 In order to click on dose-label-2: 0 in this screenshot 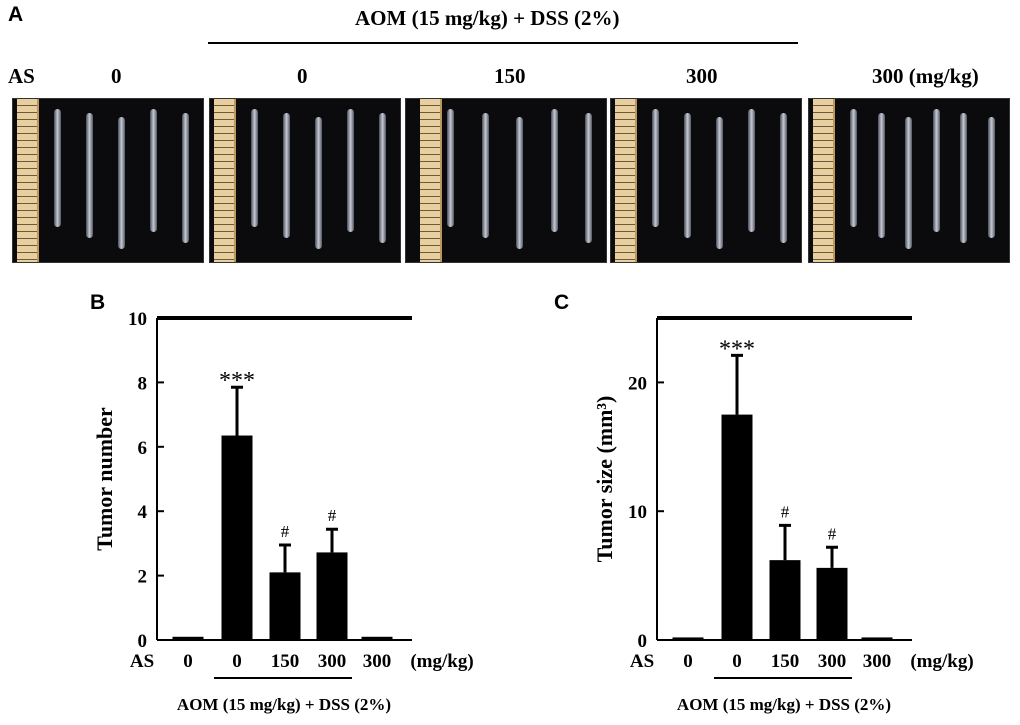, I will do `click(302, 76)`.